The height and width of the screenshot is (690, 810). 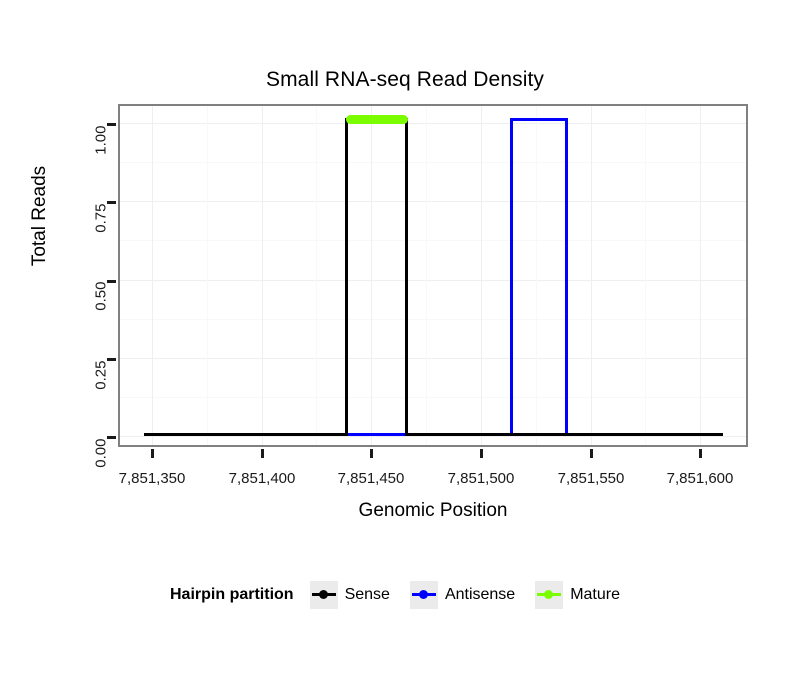 I want to click on y-tick-label-4: 1.00, so click(x=101, y=140).